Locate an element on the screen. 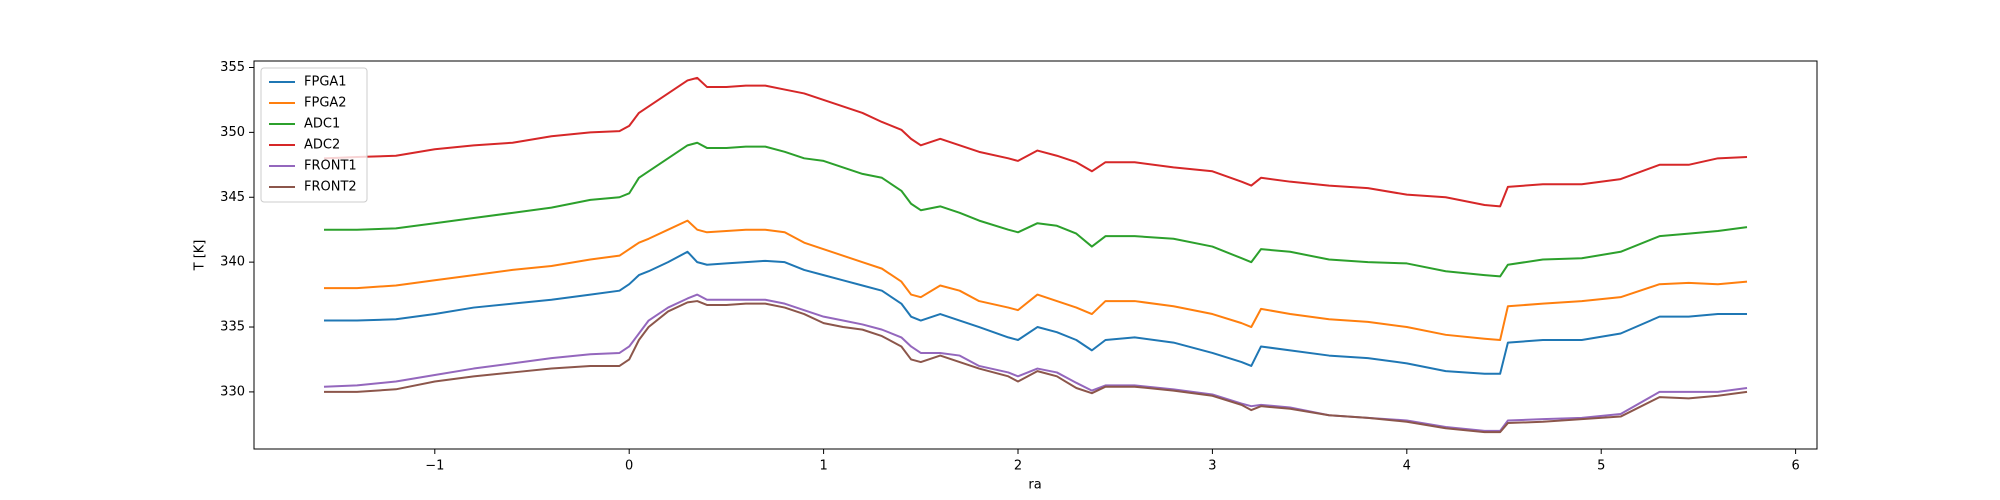 This screenshot has width=2000, height=500. x-tick-label: 0 is located at coordinates (629, 466).